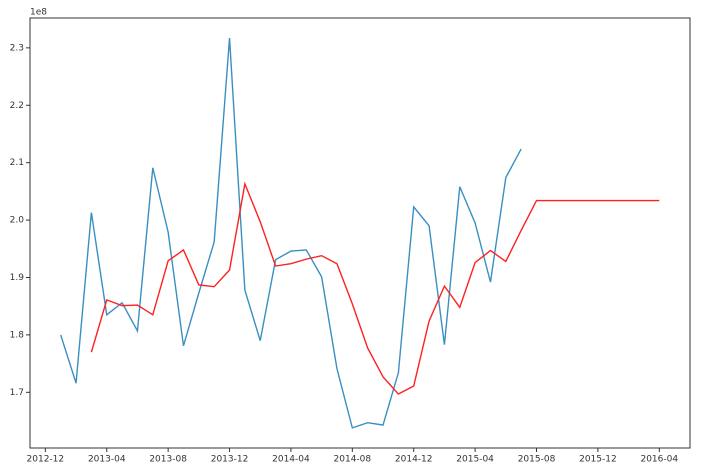  Describe the element at coordinates (414, 460) in the screenshot. I see `x-tick-label: 2014-12` at that location.